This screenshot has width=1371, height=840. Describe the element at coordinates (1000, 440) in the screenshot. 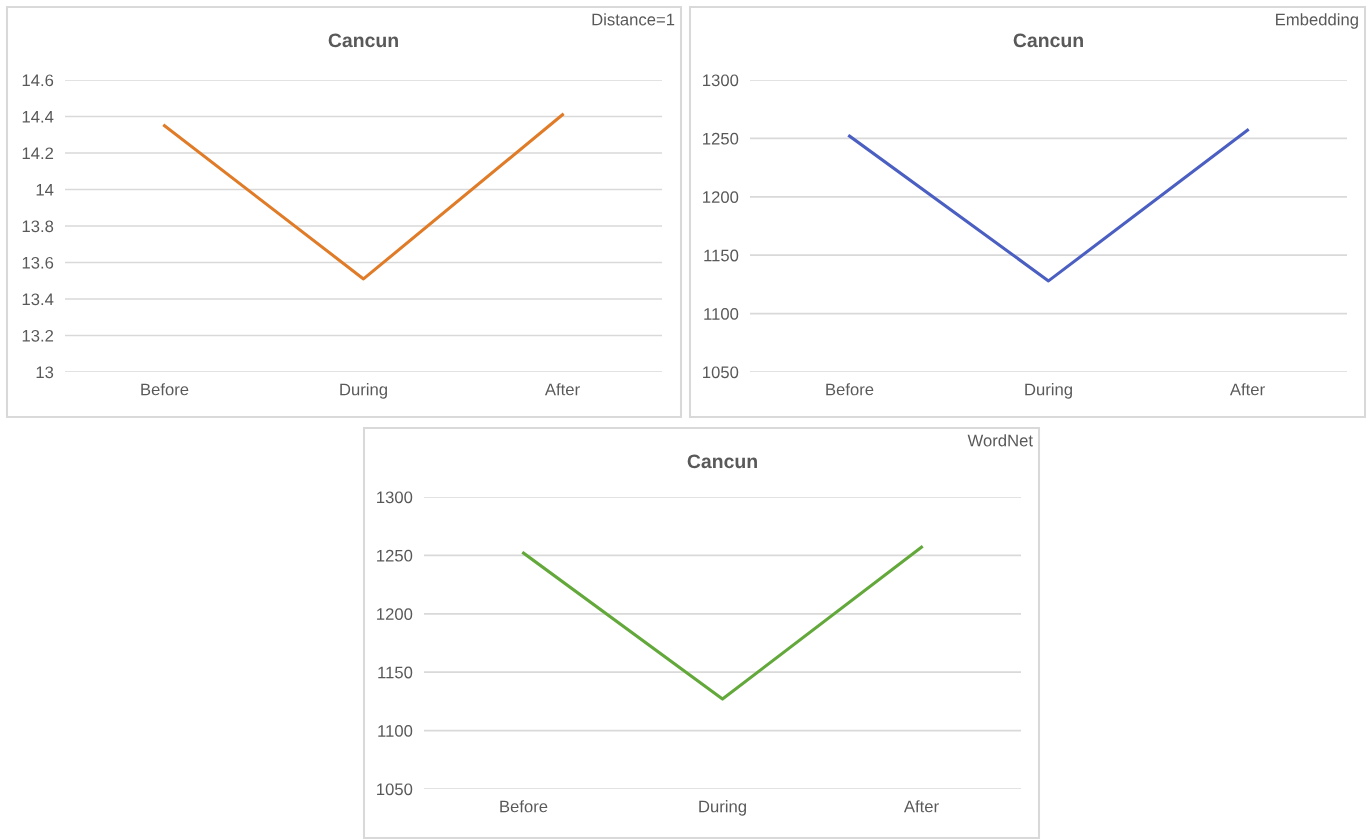

I see `text: WordNet` at that location.